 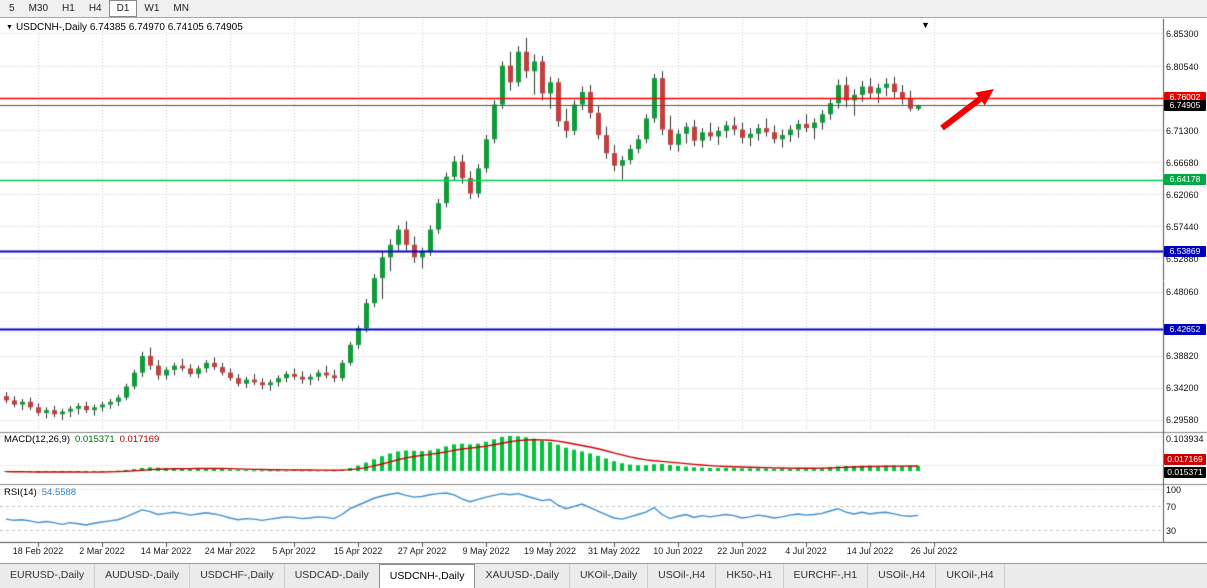 I want to click on date-axis-label: 31 May 2022, so click(x=614, y=551).